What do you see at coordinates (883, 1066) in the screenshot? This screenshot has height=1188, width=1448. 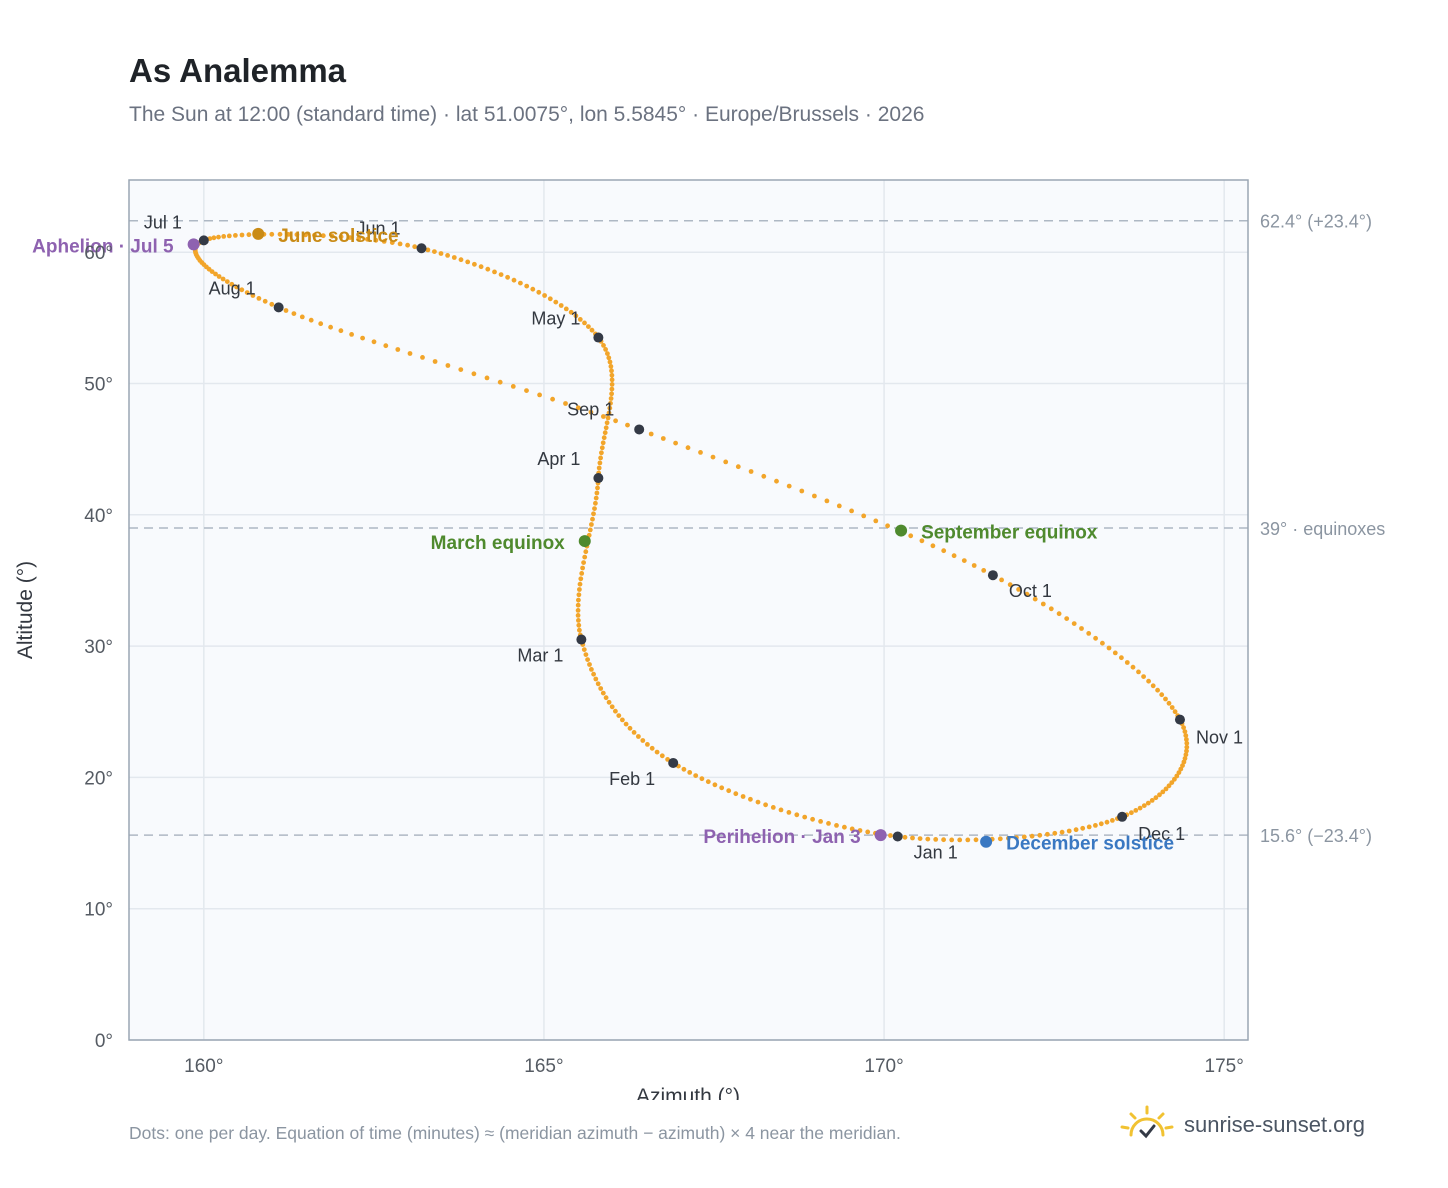 I see `x-tick-label: 170°` at bounding box center [883, 1066].